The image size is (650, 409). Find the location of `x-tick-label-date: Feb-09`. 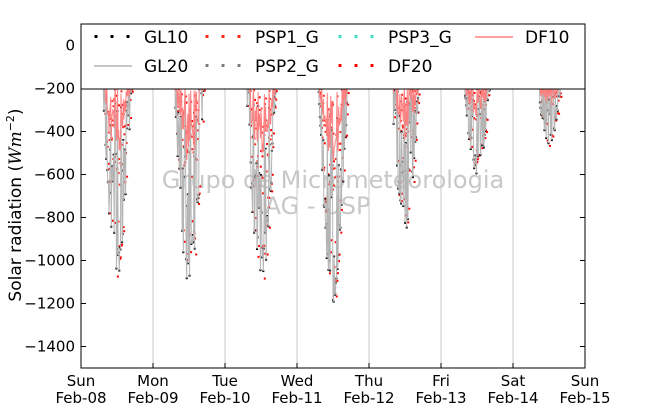

x-tick-label-date: Feb-09 is located at coordinates (152, 398).